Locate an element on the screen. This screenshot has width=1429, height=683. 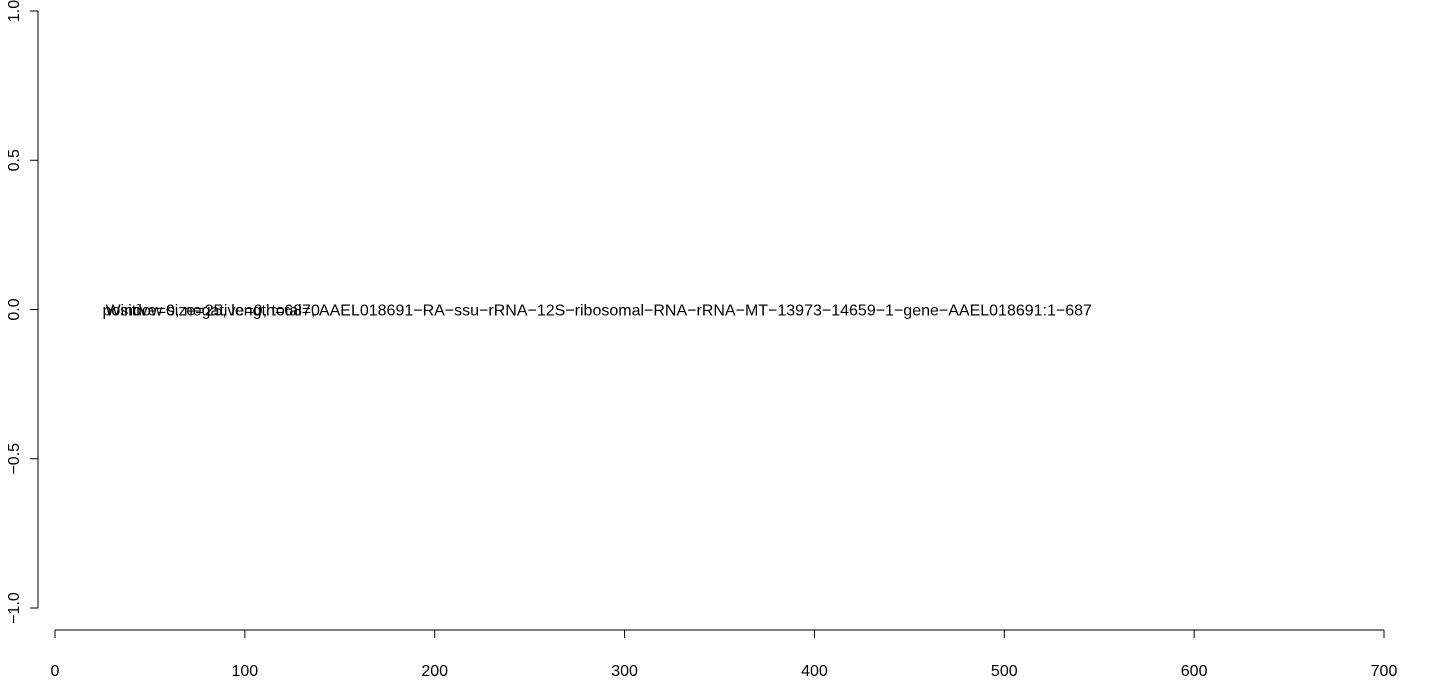
x-tick-label: 300 is located at coordinates (624, 671).